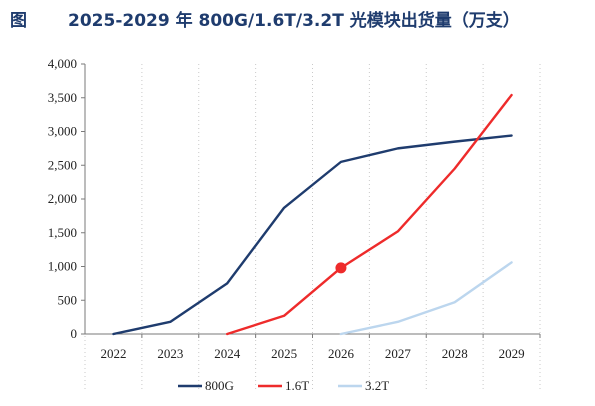  What do you see at coordinates (68, 299) in the screenshot?
I see `y-tick-label: 500` at bounding box center [68, 299].